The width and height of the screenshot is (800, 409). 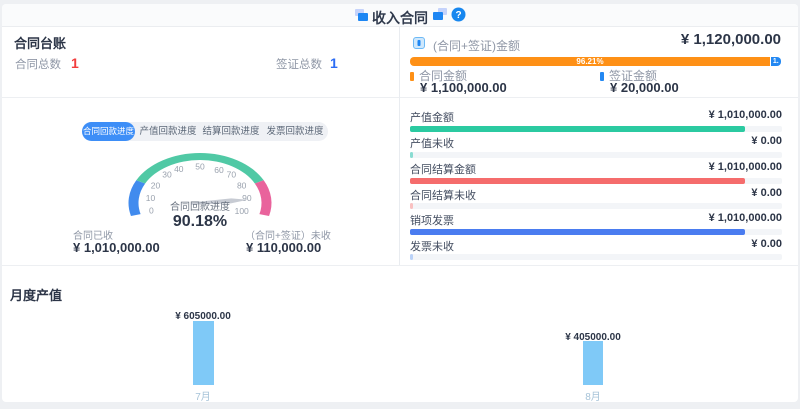 I want to click on svg-text: 30, so click(x=167, y=175).